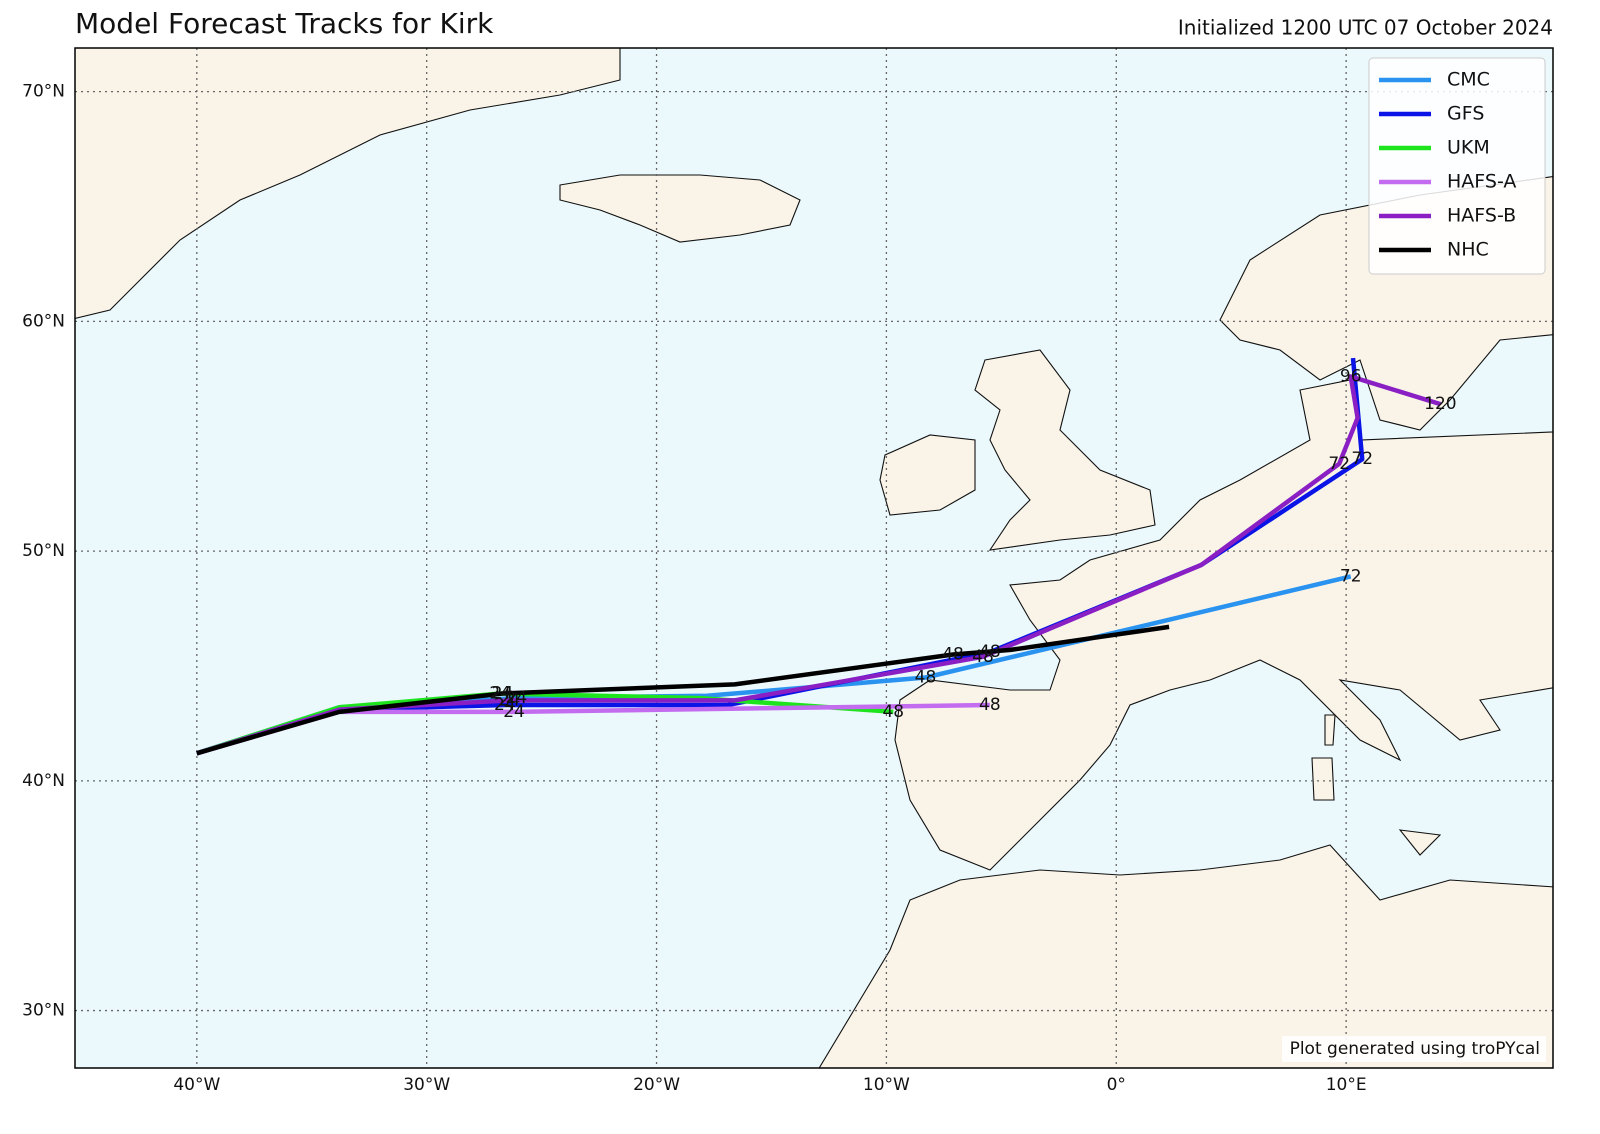 Image resolution: width=1600 pixels, height=1134 pixels. Describe the element at coordinates (1481, 182) in the screenshot. I see `legend-label: HAFS-A` at that location.